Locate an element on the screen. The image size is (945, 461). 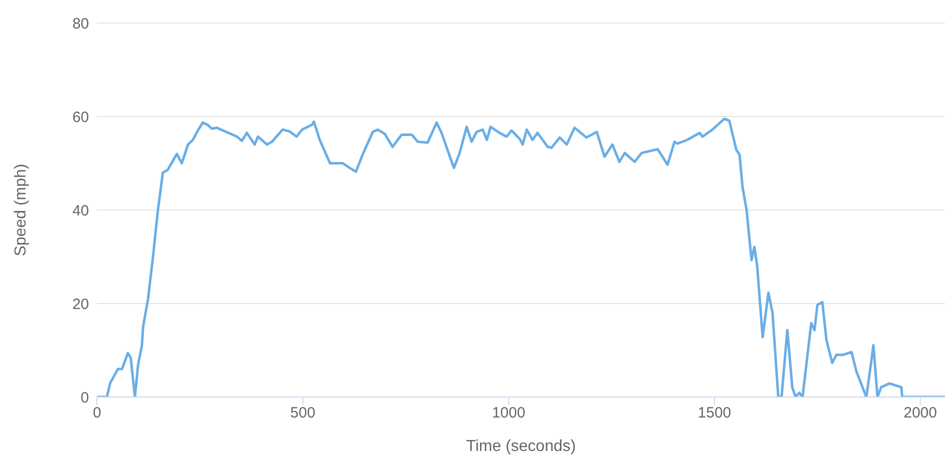
y-tick-label: 60 is located at coordinates (80, 117).